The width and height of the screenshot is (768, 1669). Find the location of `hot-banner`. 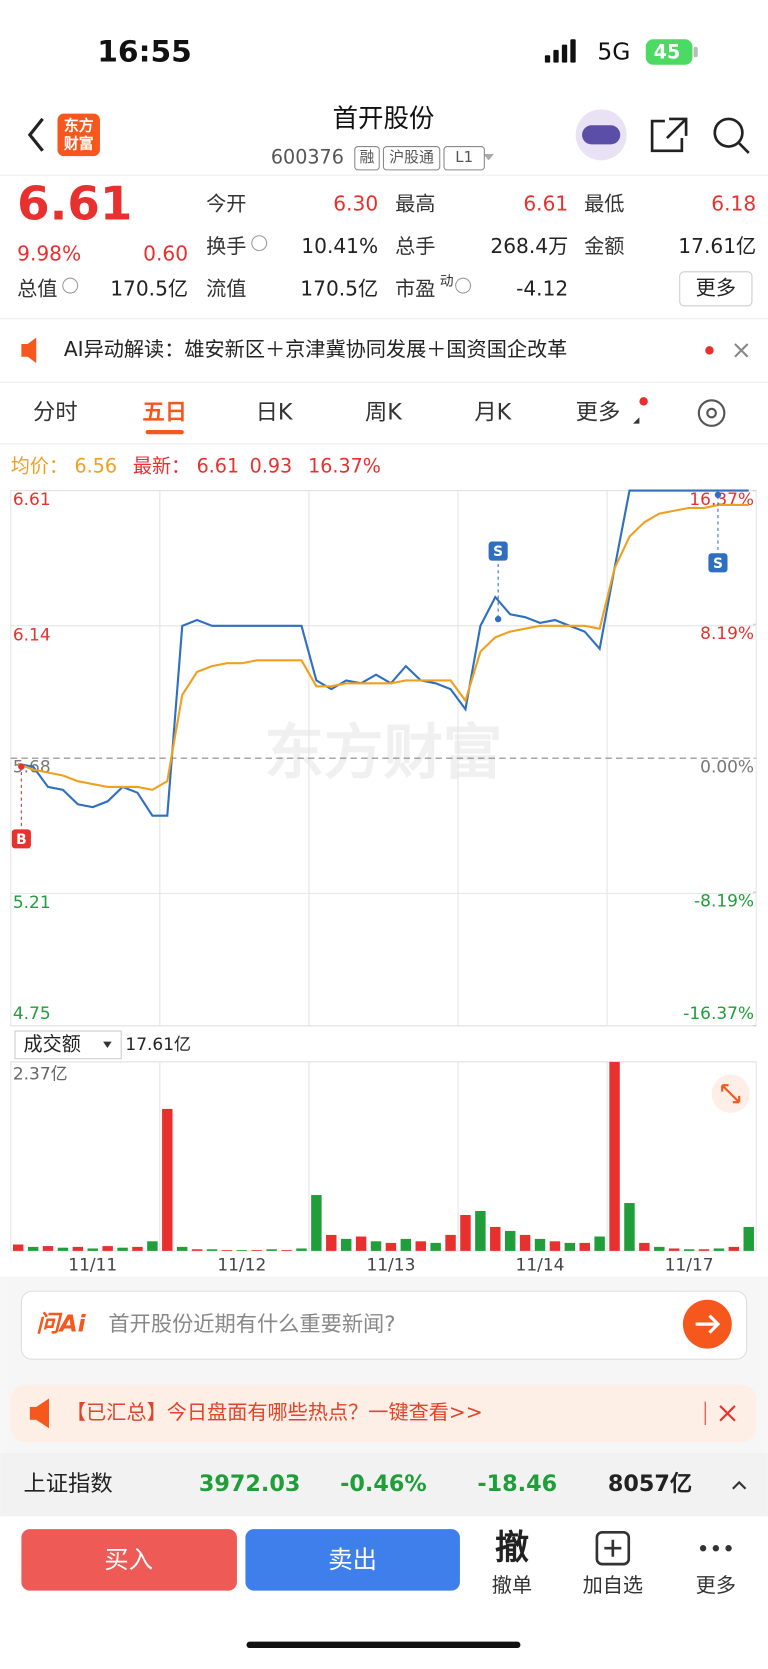

hot-banner is located at coordinates (383, 1413).